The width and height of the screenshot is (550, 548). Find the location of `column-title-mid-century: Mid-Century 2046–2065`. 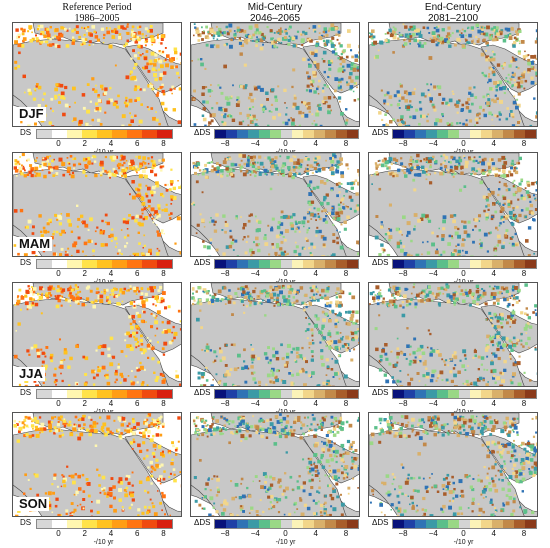

column-title-mid-century: Mid-Century 2046–2065 is located at coordinates (275, 13).